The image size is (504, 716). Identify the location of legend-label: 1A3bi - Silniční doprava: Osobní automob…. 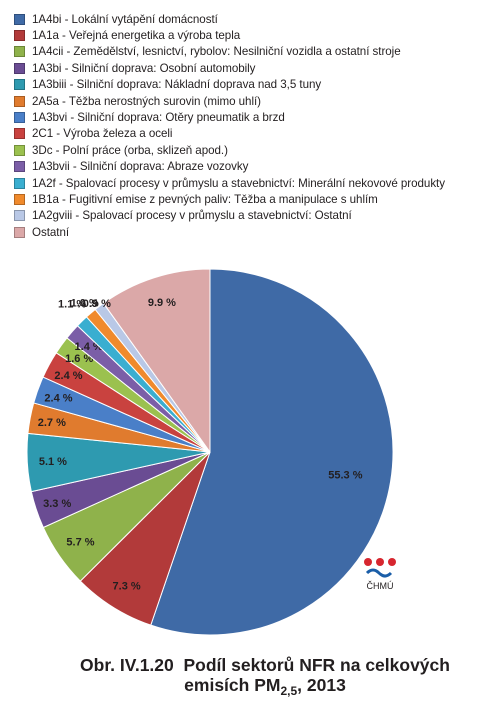
(144, 68).